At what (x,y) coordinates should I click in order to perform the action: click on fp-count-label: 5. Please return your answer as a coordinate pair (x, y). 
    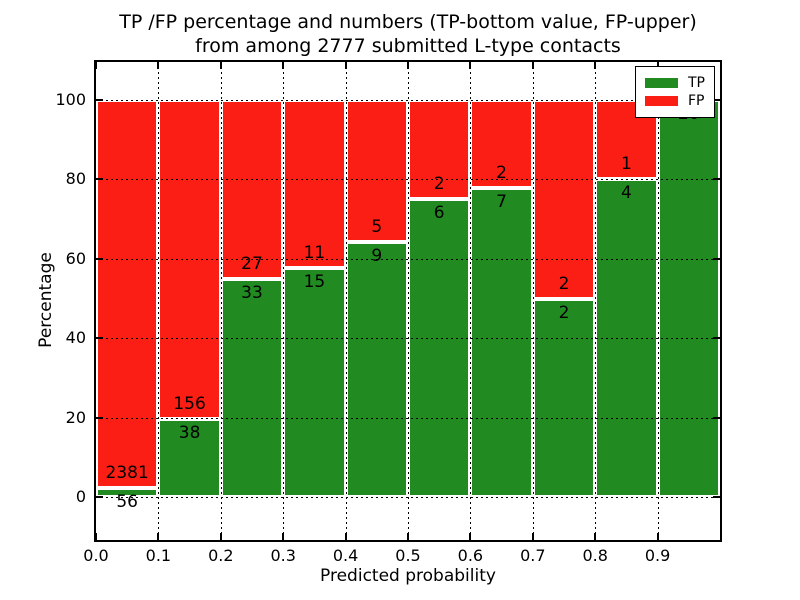
    Looking at the image, I should click on (377, 226).